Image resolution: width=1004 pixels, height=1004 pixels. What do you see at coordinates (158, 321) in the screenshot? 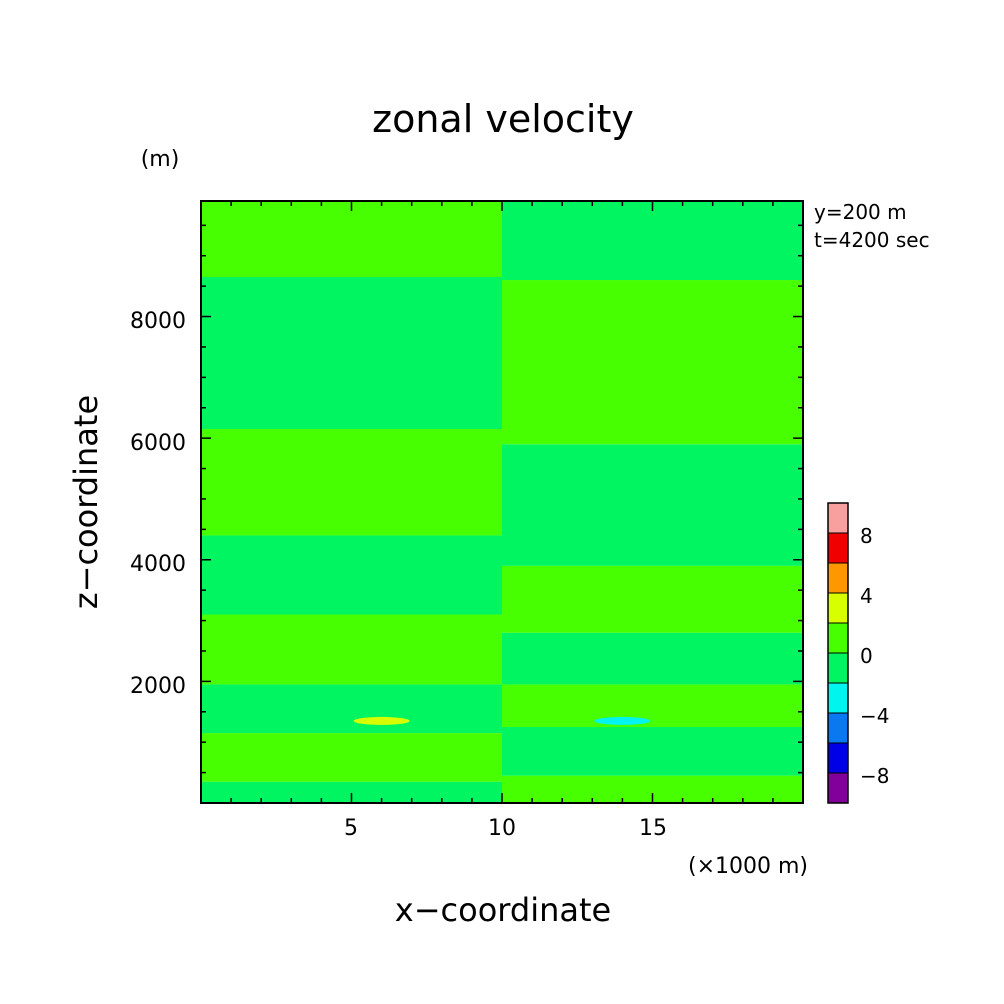
I see `y-tick-label: 8000` at bounding box center [158, 321].